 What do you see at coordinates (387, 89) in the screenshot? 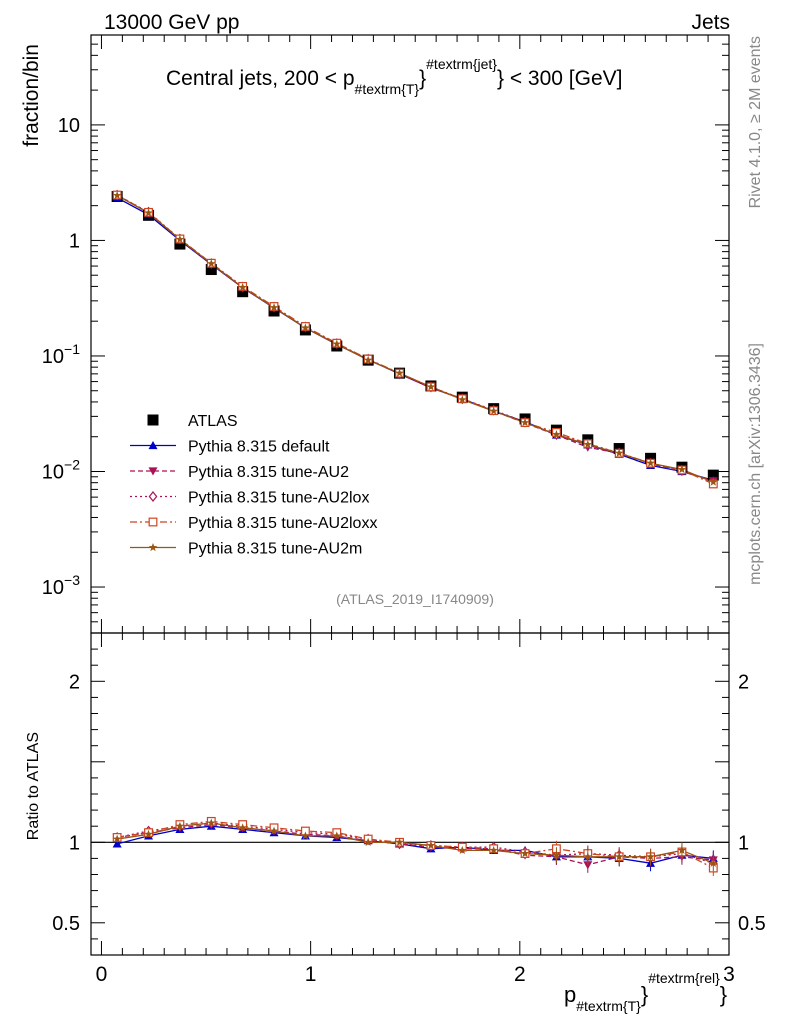
I see `title-sub: #textrm{T}` at bounding box center [387, 89].